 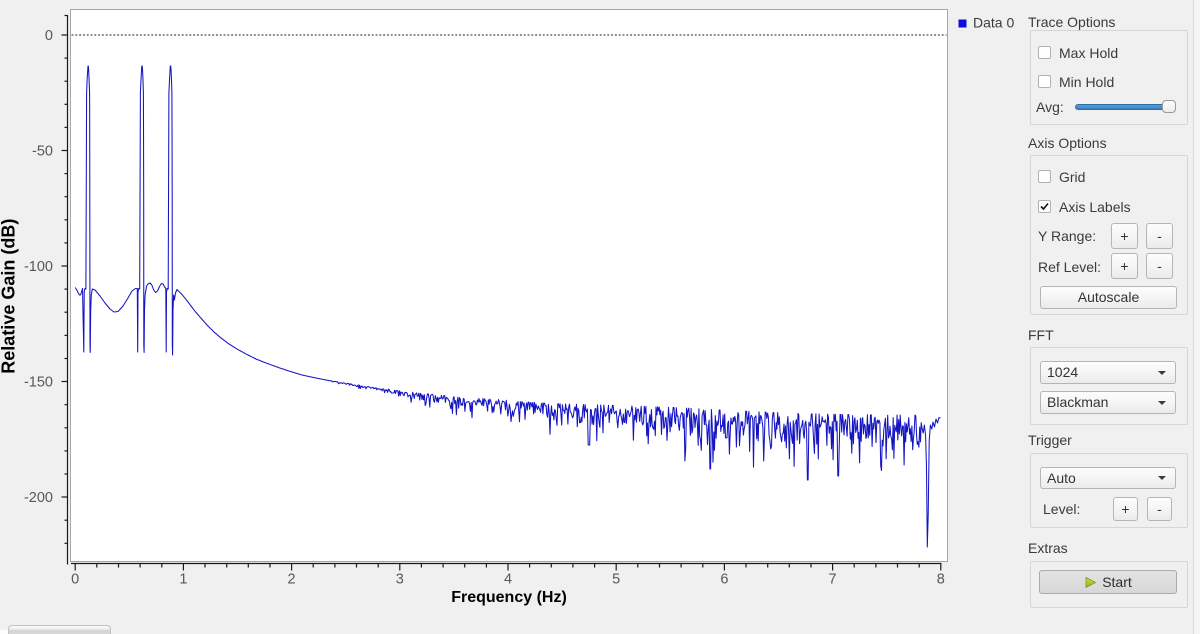 What do you see at coordinates (941, 580) in the screenshot?
I see `svg-text: 8` at bounding box center [941, 580].